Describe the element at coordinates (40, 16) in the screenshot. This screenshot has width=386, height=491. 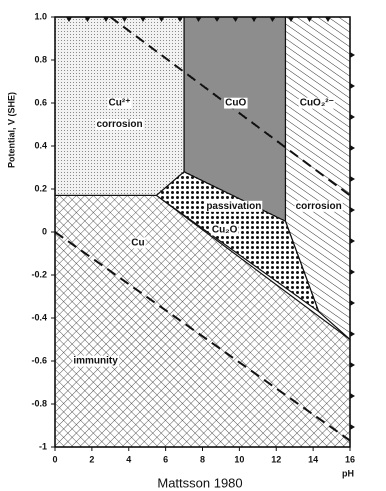
I see `y-tick-label: 1.0` at that location.